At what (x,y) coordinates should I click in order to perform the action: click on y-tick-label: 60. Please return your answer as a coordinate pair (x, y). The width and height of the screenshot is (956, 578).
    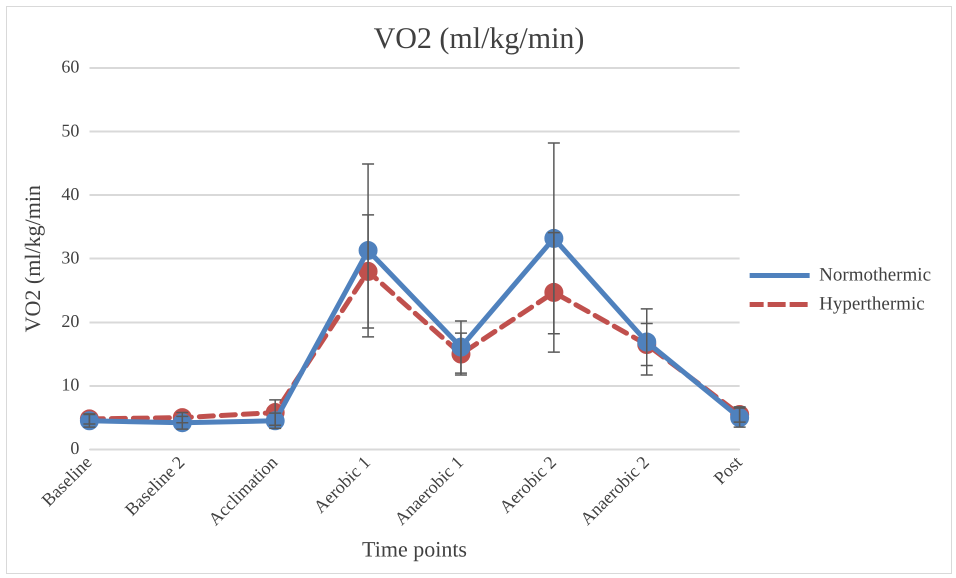
    Looking at the image, I should click on (70, 66).